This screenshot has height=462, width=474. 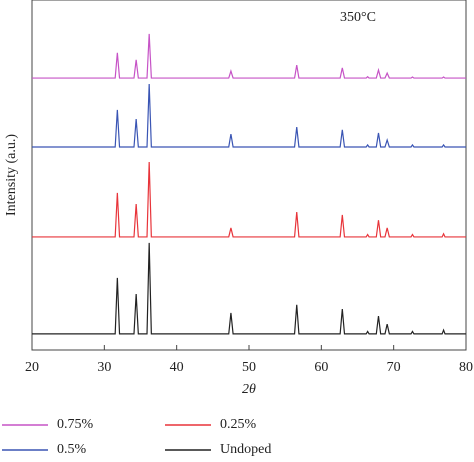 What do you see at coordinates (245, 449) in the screenshot?
I see `legend-label: Undoped` at bounding box center [245, 449].